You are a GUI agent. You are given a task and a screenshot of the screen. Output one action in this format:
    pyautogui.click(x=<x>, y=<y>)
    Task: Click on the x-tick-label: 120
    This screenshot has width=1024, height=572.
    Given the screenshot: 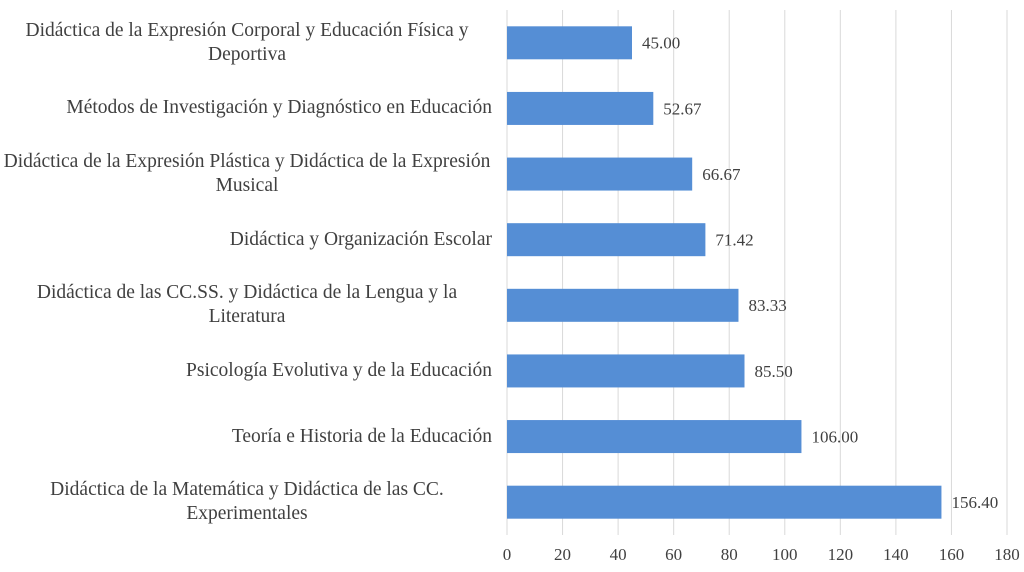 What is the action you would take?
    pyautogui.click(x=841, y=554)
    